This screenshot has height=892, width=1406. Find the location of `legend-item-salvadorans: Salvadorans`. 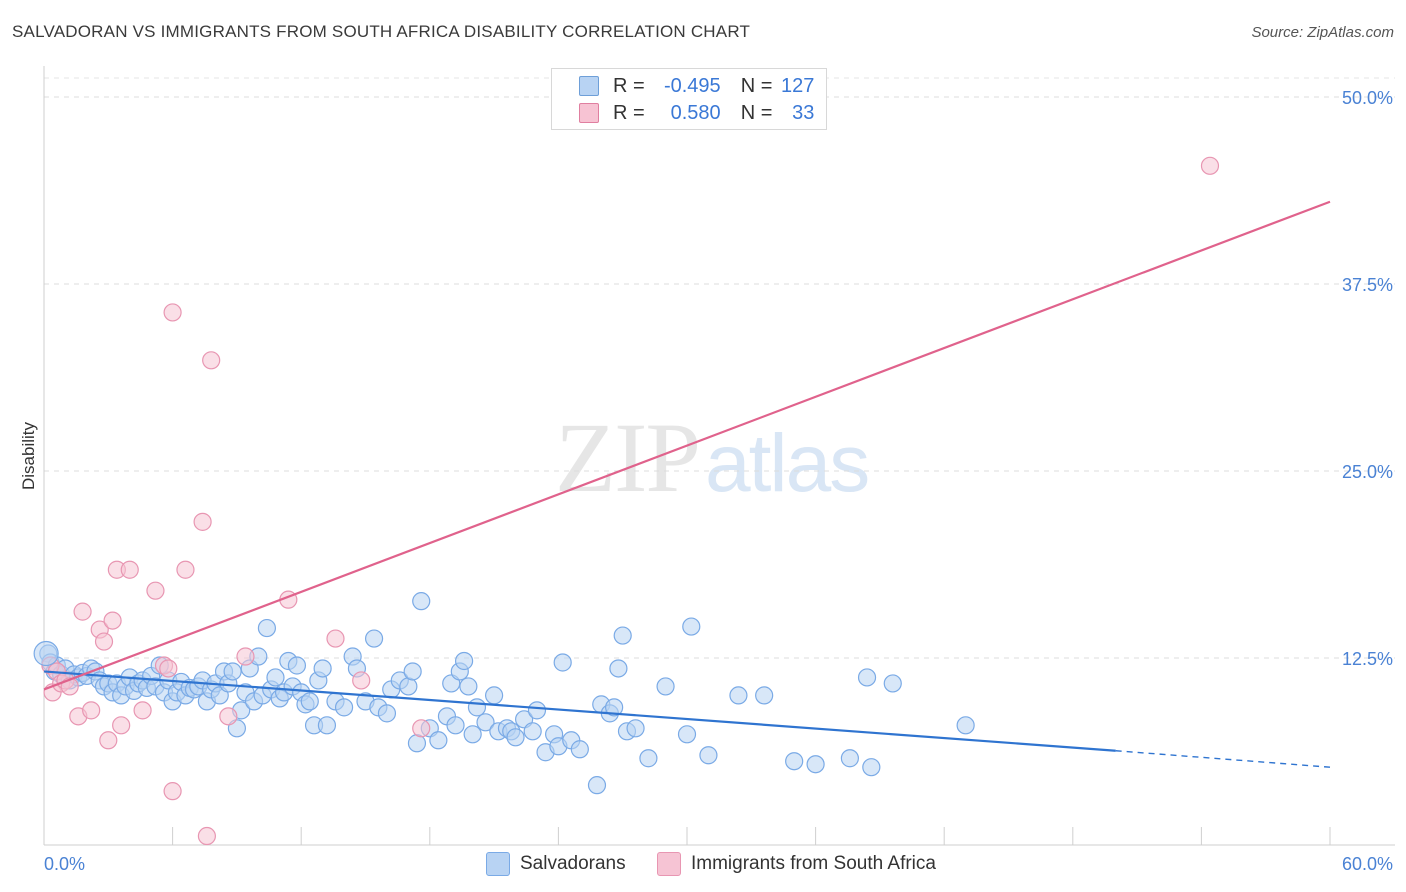

legend-item-salvadorans: Salvadorans is located at coordinates (556, 864).